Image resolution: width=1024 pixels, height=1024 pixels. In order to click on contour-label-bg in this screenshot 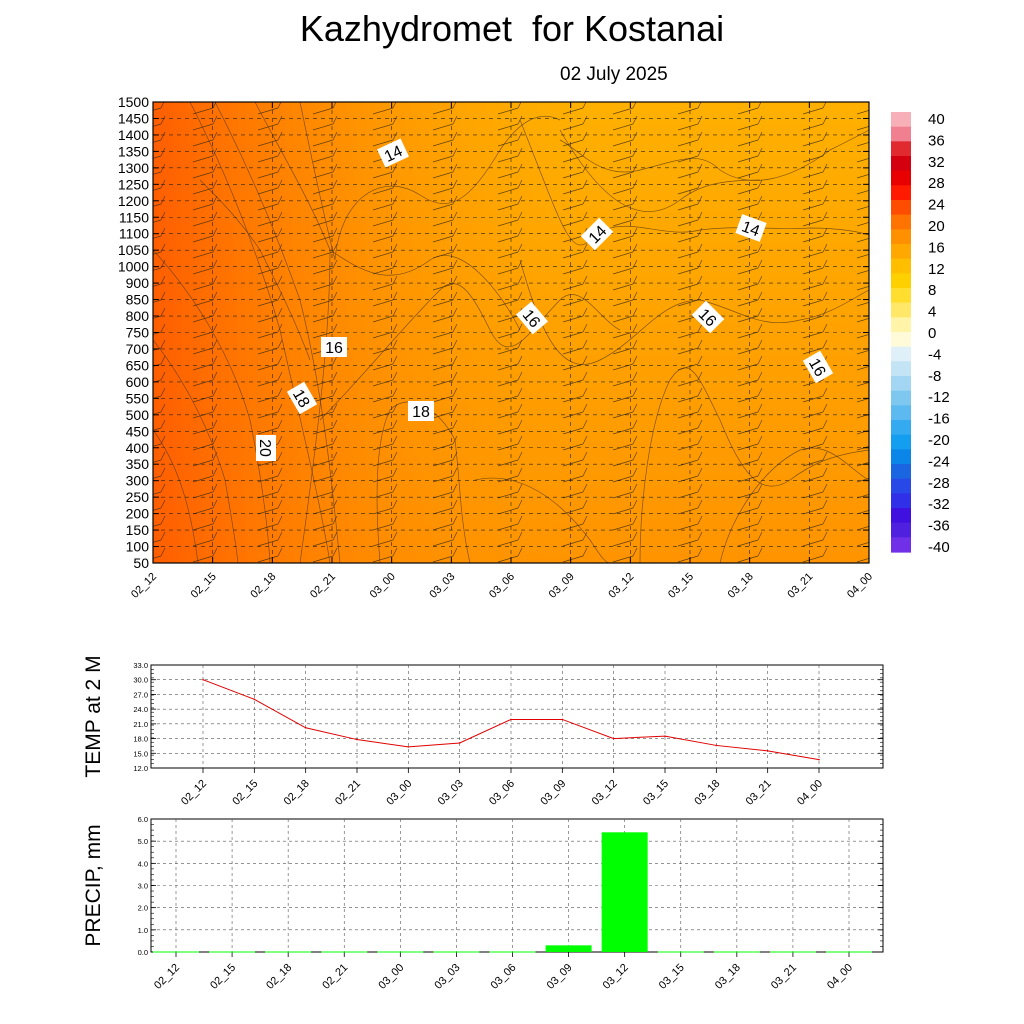, I will do `click(421, 411)`.